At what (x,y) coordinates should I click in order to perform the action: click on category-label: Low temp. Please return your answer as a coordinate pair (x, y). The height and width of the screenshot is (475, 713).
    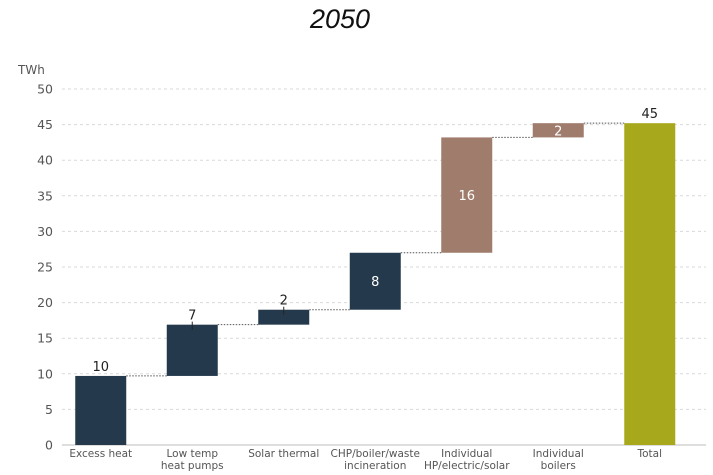
    Looking at the image, I should click on (193, 454).